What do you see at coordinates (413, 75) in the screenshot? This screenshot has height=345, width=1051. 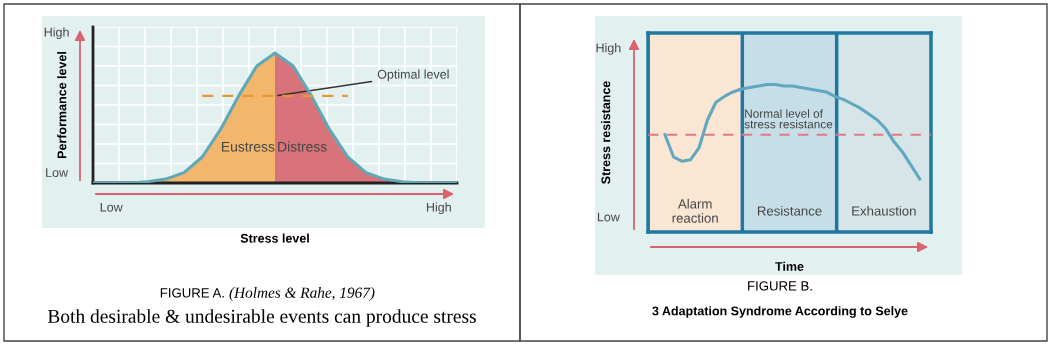 I see `annotation: Optimal level` at bounding box center [413, 75].